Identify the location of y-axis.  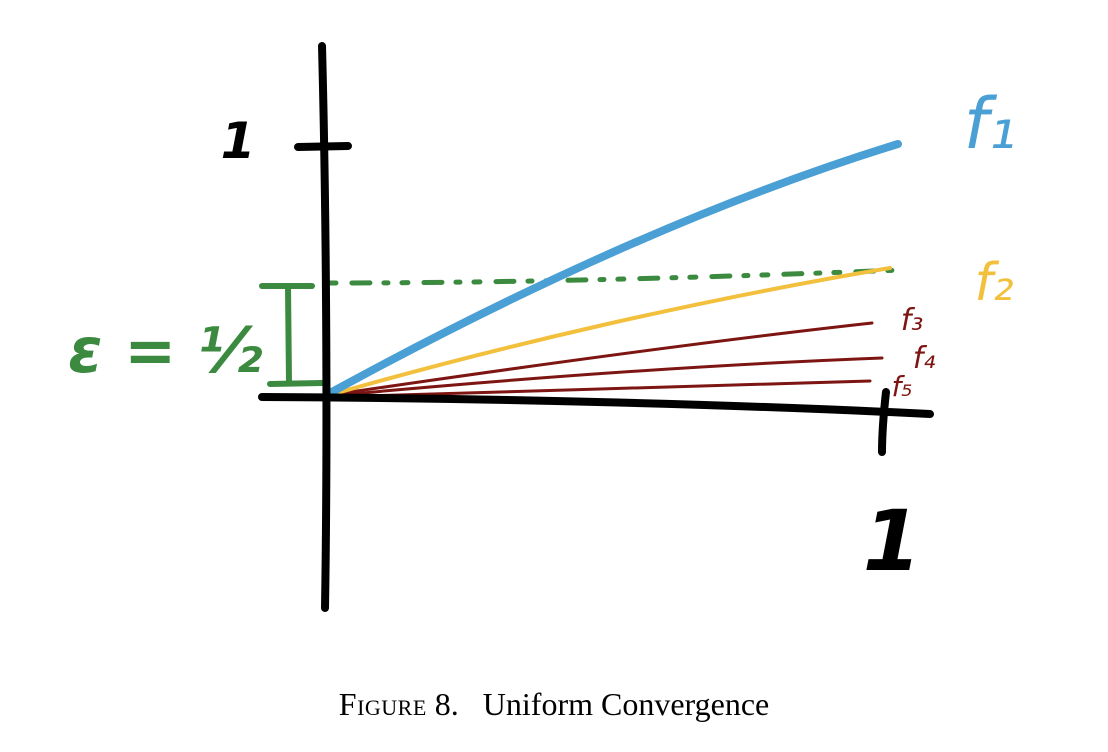
(324, 327).